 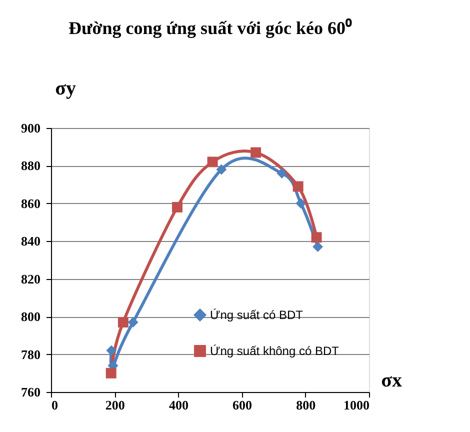 I want to click on x-tick-label: 600, so click(x=242, y=405).